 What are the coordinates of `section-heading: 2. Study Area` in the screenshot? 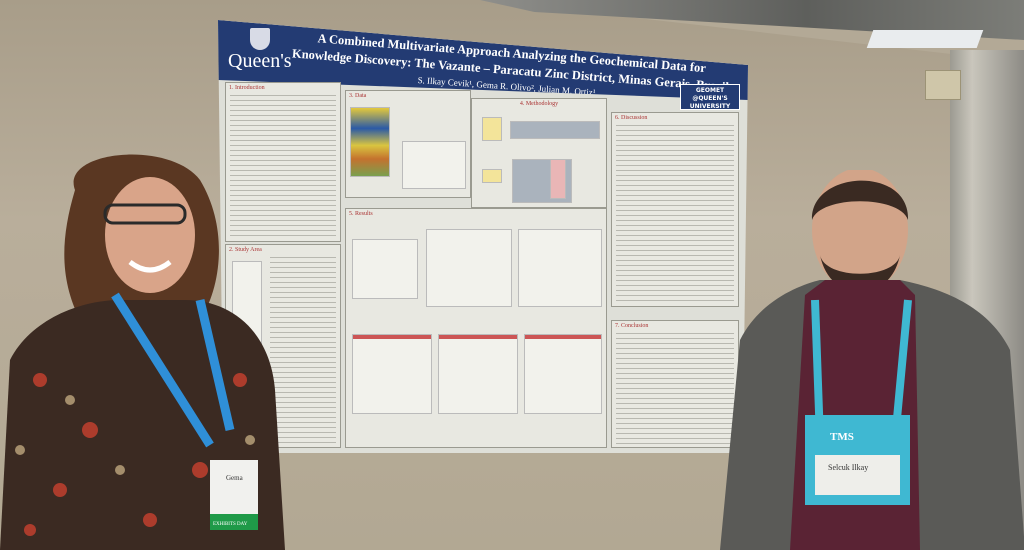 It's located at (245, 250).